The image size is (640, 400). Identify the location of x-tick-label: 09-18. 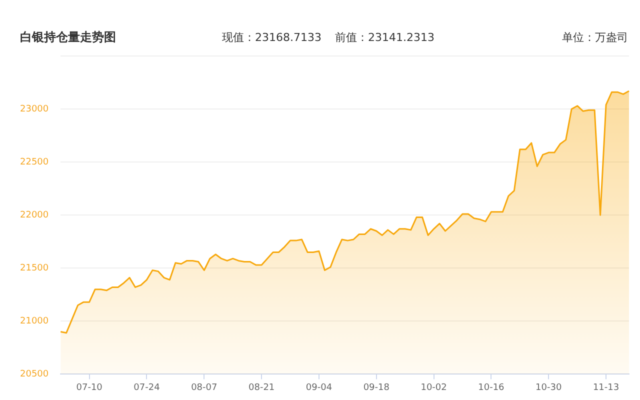
(376, 387).